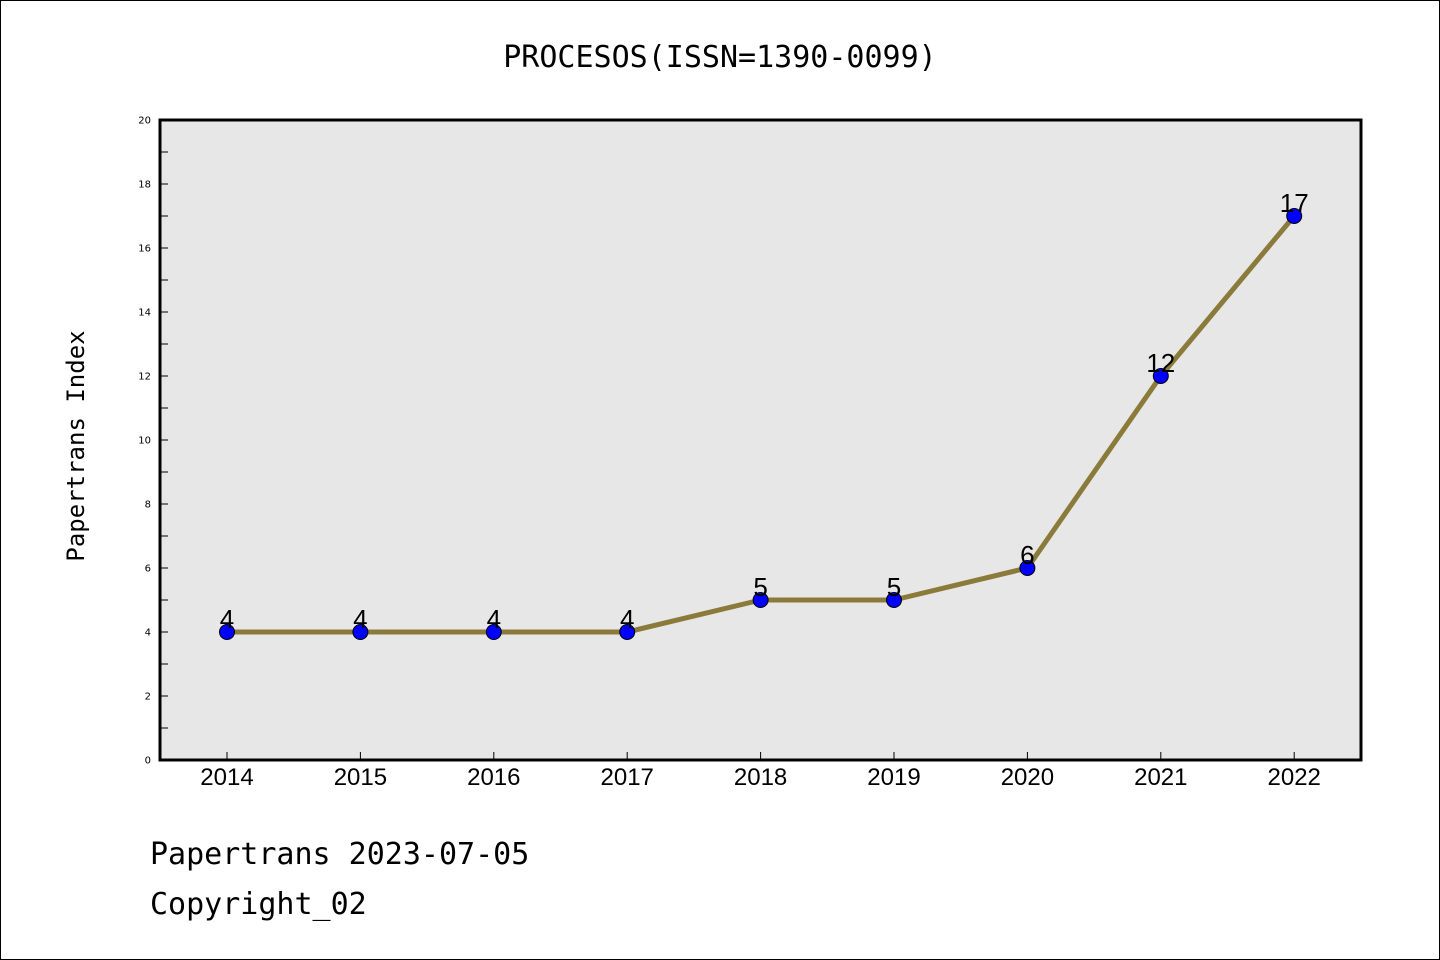  What do you see at coordinates (258, 904) in the screenshot?
I see `footer-copyright: Copyright_02` at bounding box center [258, 904].